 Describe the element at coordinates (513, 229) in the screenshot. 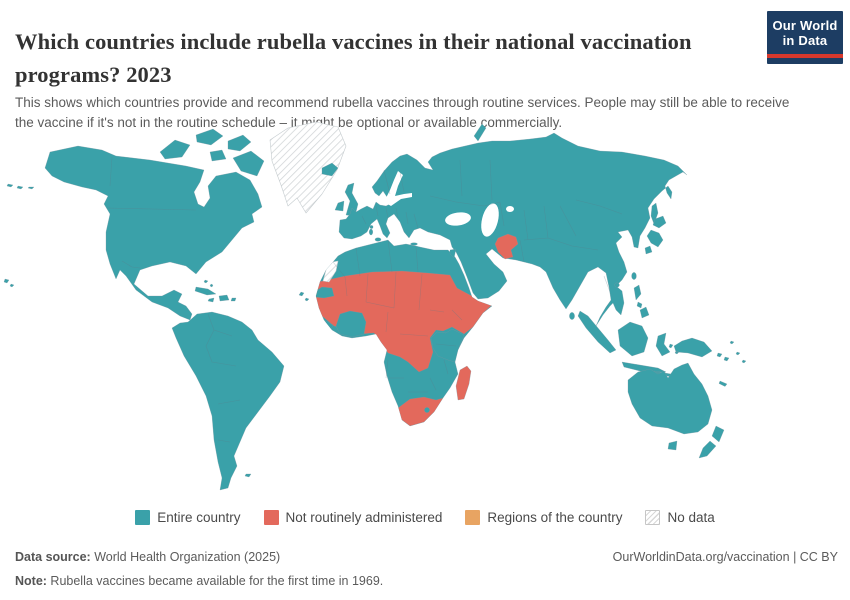

I see `region-eurasia` at that location.